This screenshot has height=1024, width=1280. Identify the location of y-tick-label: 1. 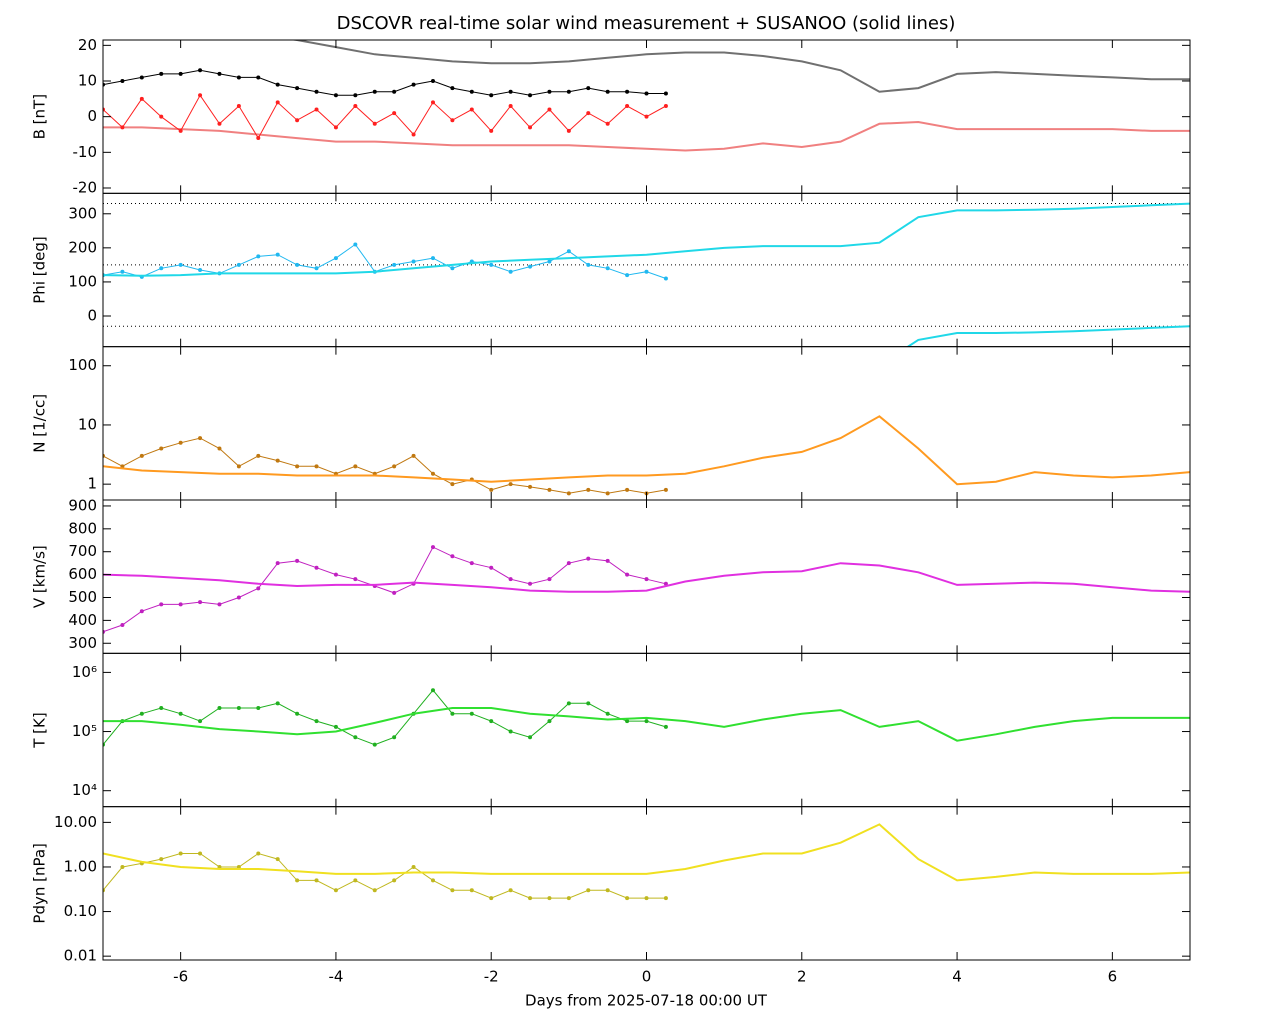
(92, 484).